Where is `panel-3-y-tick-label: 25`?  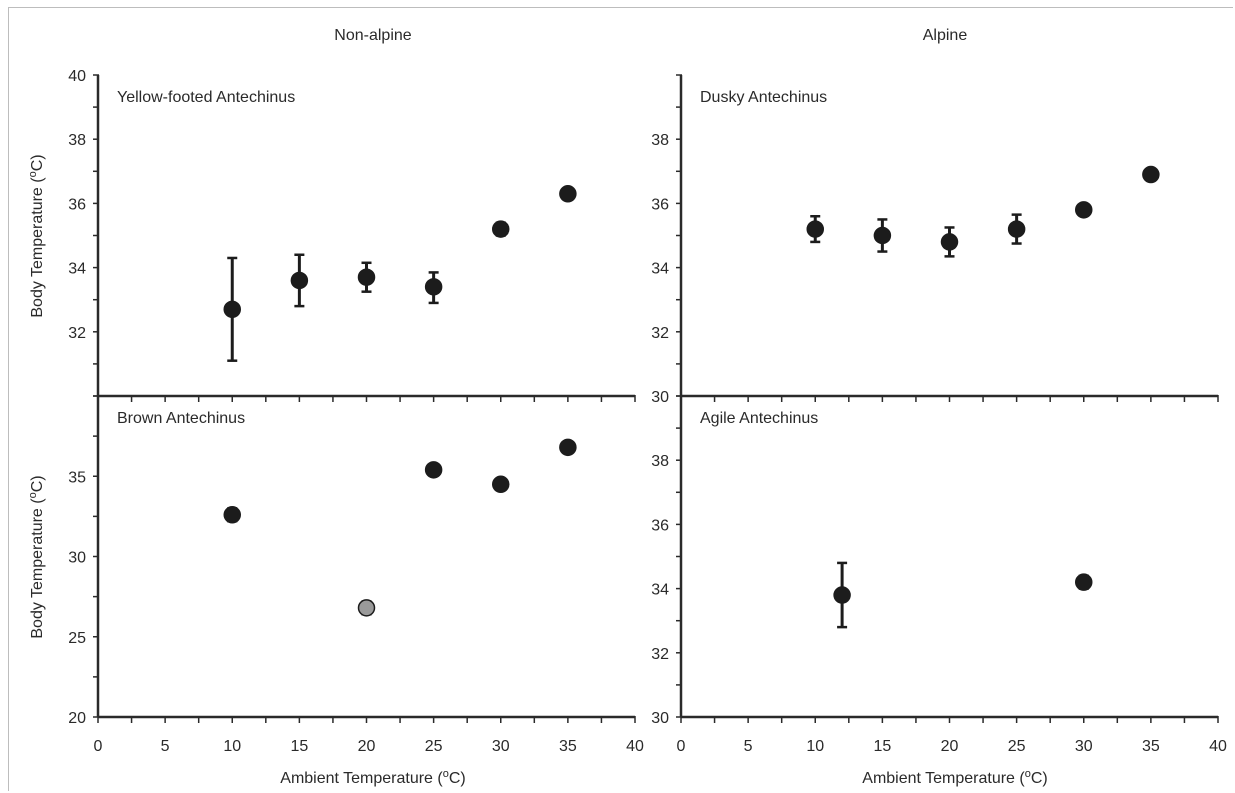 panel-3-y-tick-label: 25 is located at coordinates (77, 638).